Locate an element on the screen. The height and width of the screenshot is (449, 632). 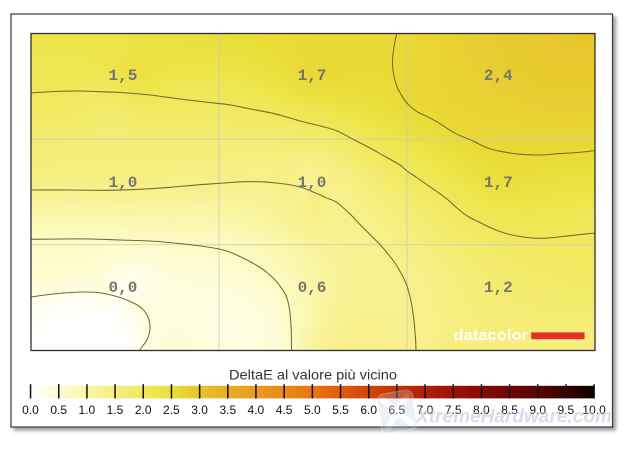
svg-text: 10.0 is located at coordinates (594, 410).